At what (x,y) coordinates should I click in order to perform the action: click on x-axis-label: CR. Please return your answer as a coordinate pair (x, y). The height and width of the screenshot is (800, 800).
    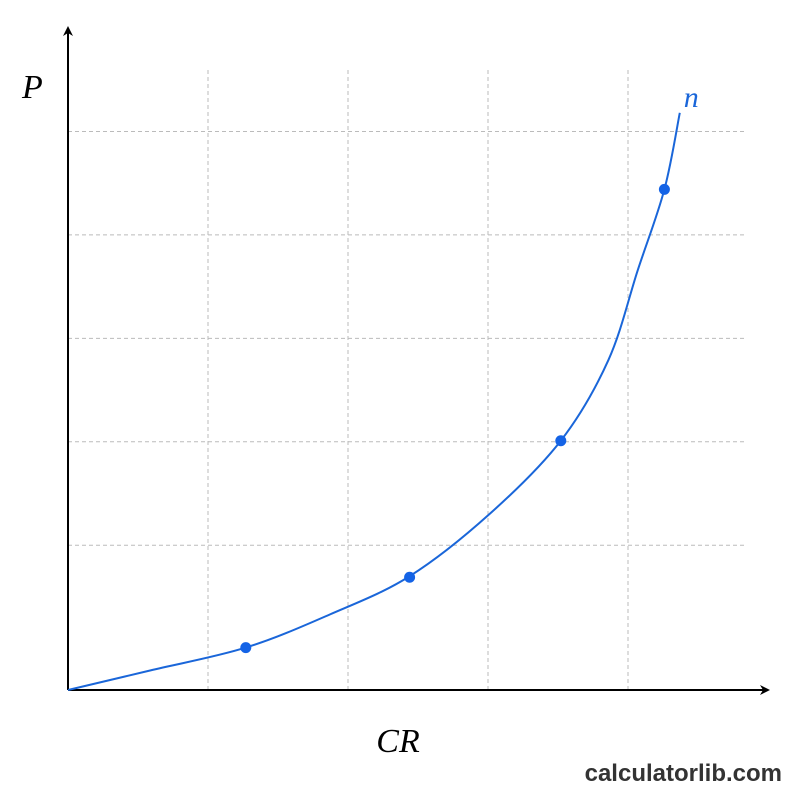
    Looking at the image, I should click on (398, 741).